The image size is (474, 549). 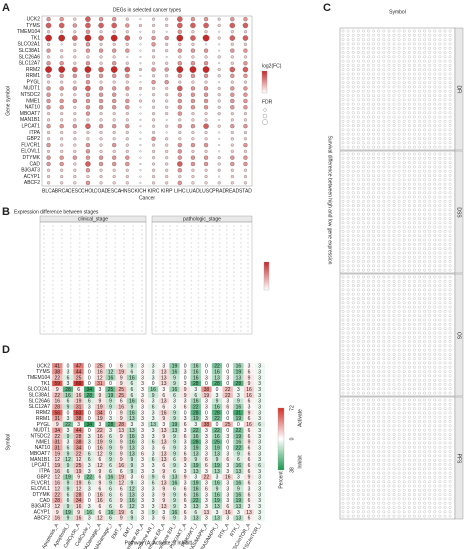 What do you see at coordinates (459, 89) in the screenshot?
I see `facet-label: DFI` at bounding box center [459, 89].